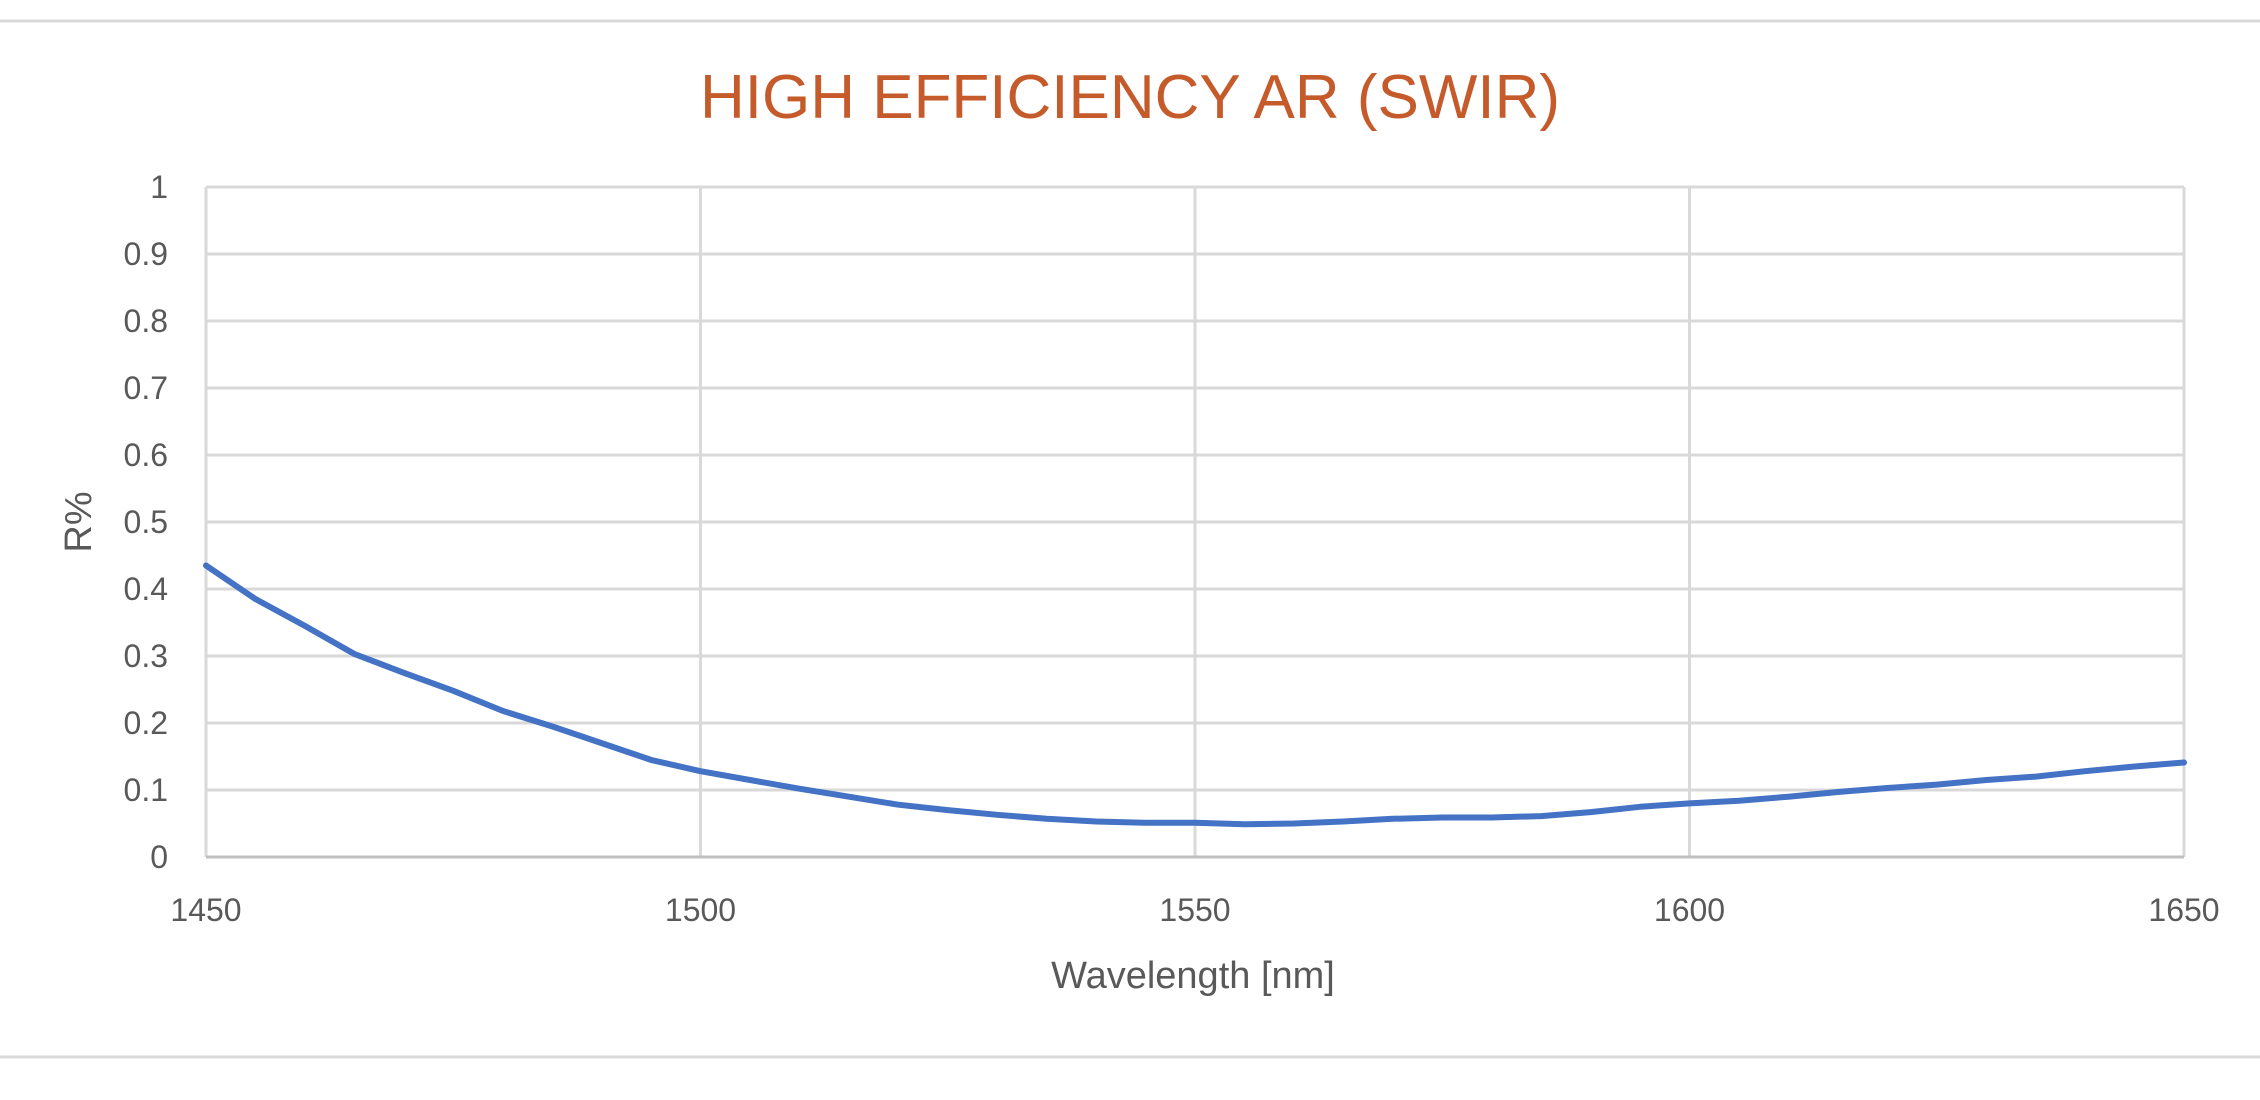 Image resolution: width=2260 pixels, height=1100 pixels. I want to click on y-tick-label: 0.5, so click(146, 522).